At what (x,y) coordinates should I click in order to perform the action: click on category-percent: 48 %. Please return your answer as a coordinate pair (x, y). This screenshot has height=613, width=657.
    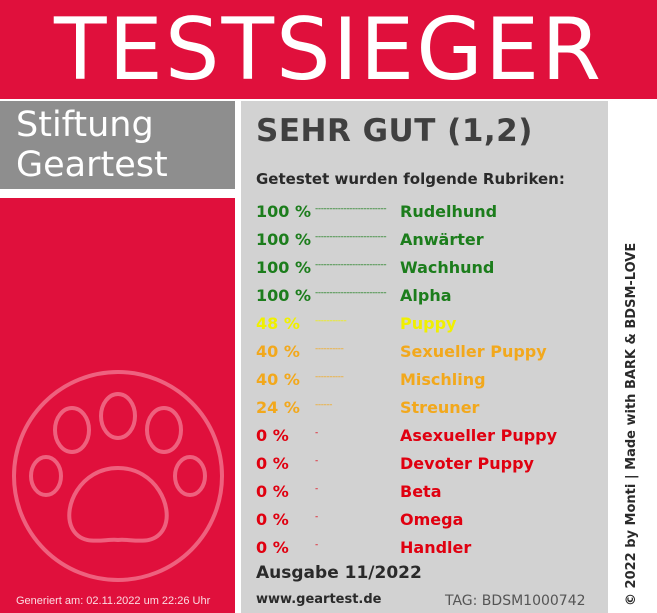
    Looking at the image, I should click on (278, 323).